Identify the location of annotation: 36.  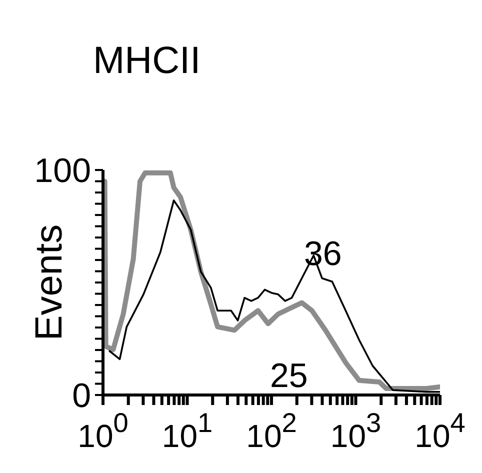
(323, 254).